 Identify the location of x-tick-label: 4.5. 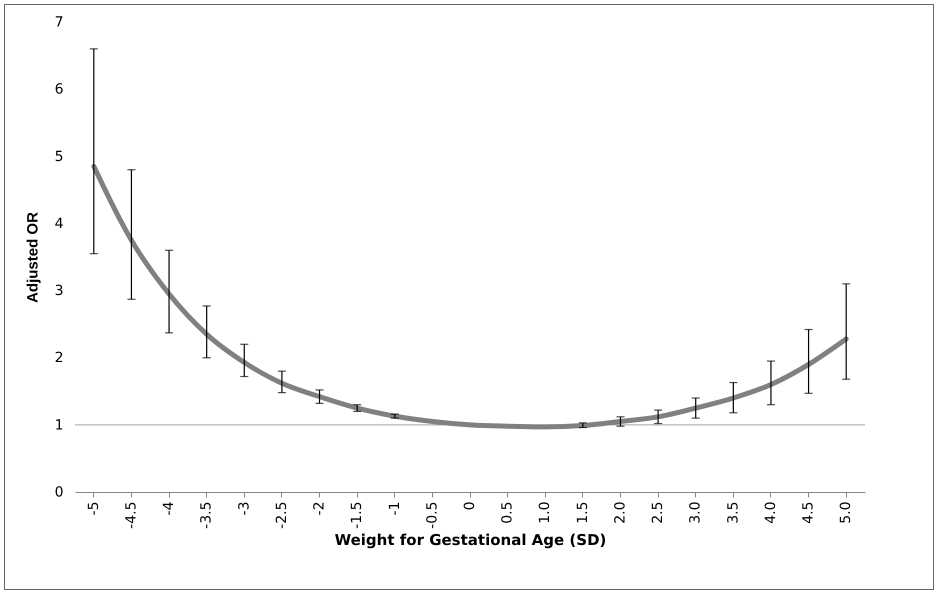
(808, 513).